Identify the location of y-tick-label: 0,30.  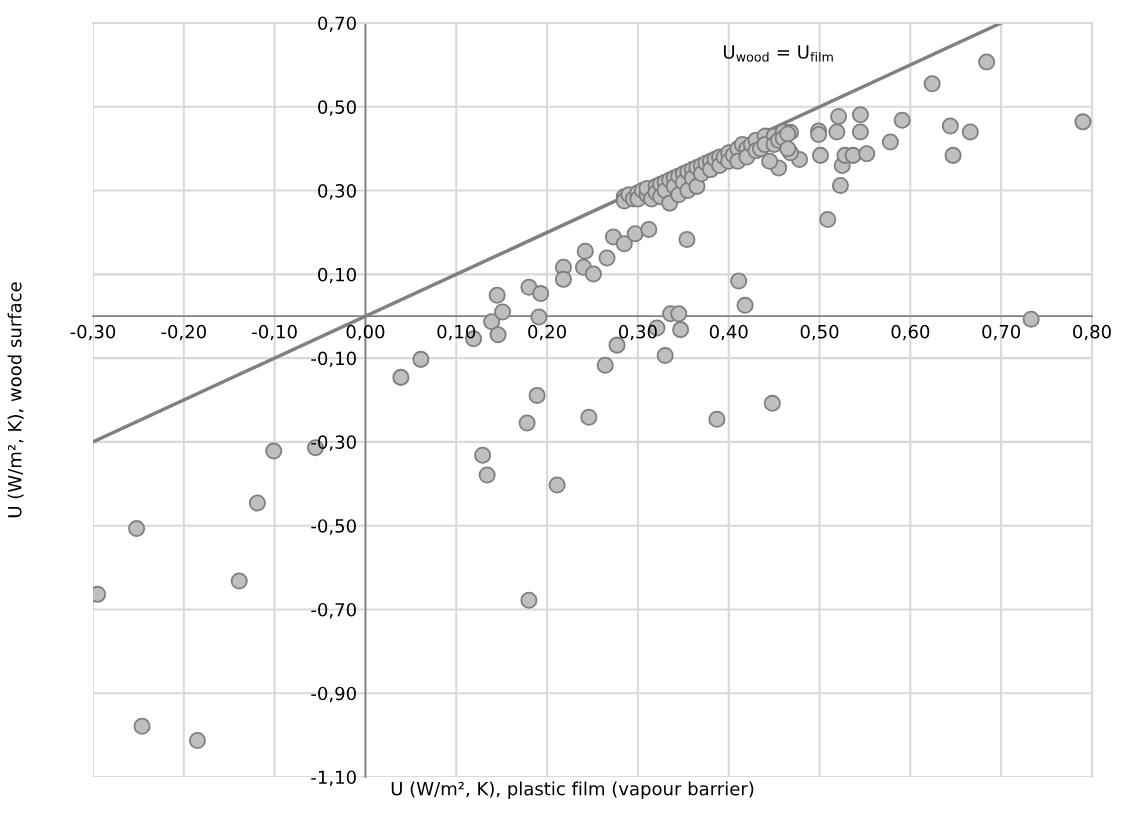
(337, 192).